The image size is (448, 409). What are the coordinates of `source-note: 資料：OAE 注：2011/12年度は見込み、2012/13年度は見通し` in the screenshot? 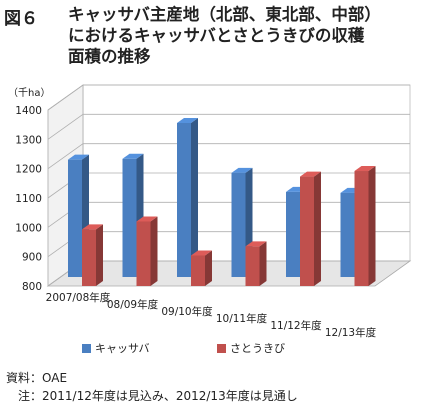 It's located at (152, 387).